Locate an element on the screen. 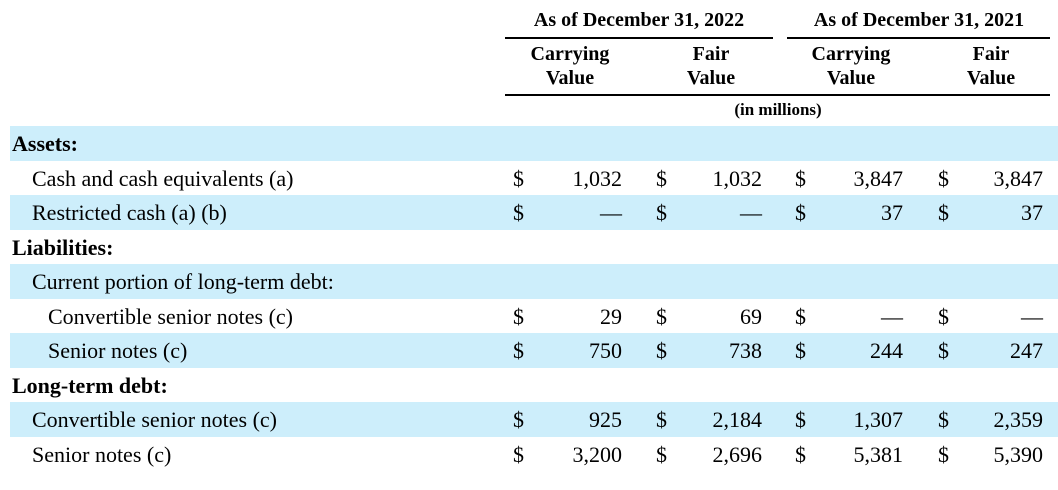 The width and height of the screenshot is (1058, 490). table-row: Senior notes (c) $3,200 $2,696 $5,381 $5,390 is located at coordinates (534, 454).